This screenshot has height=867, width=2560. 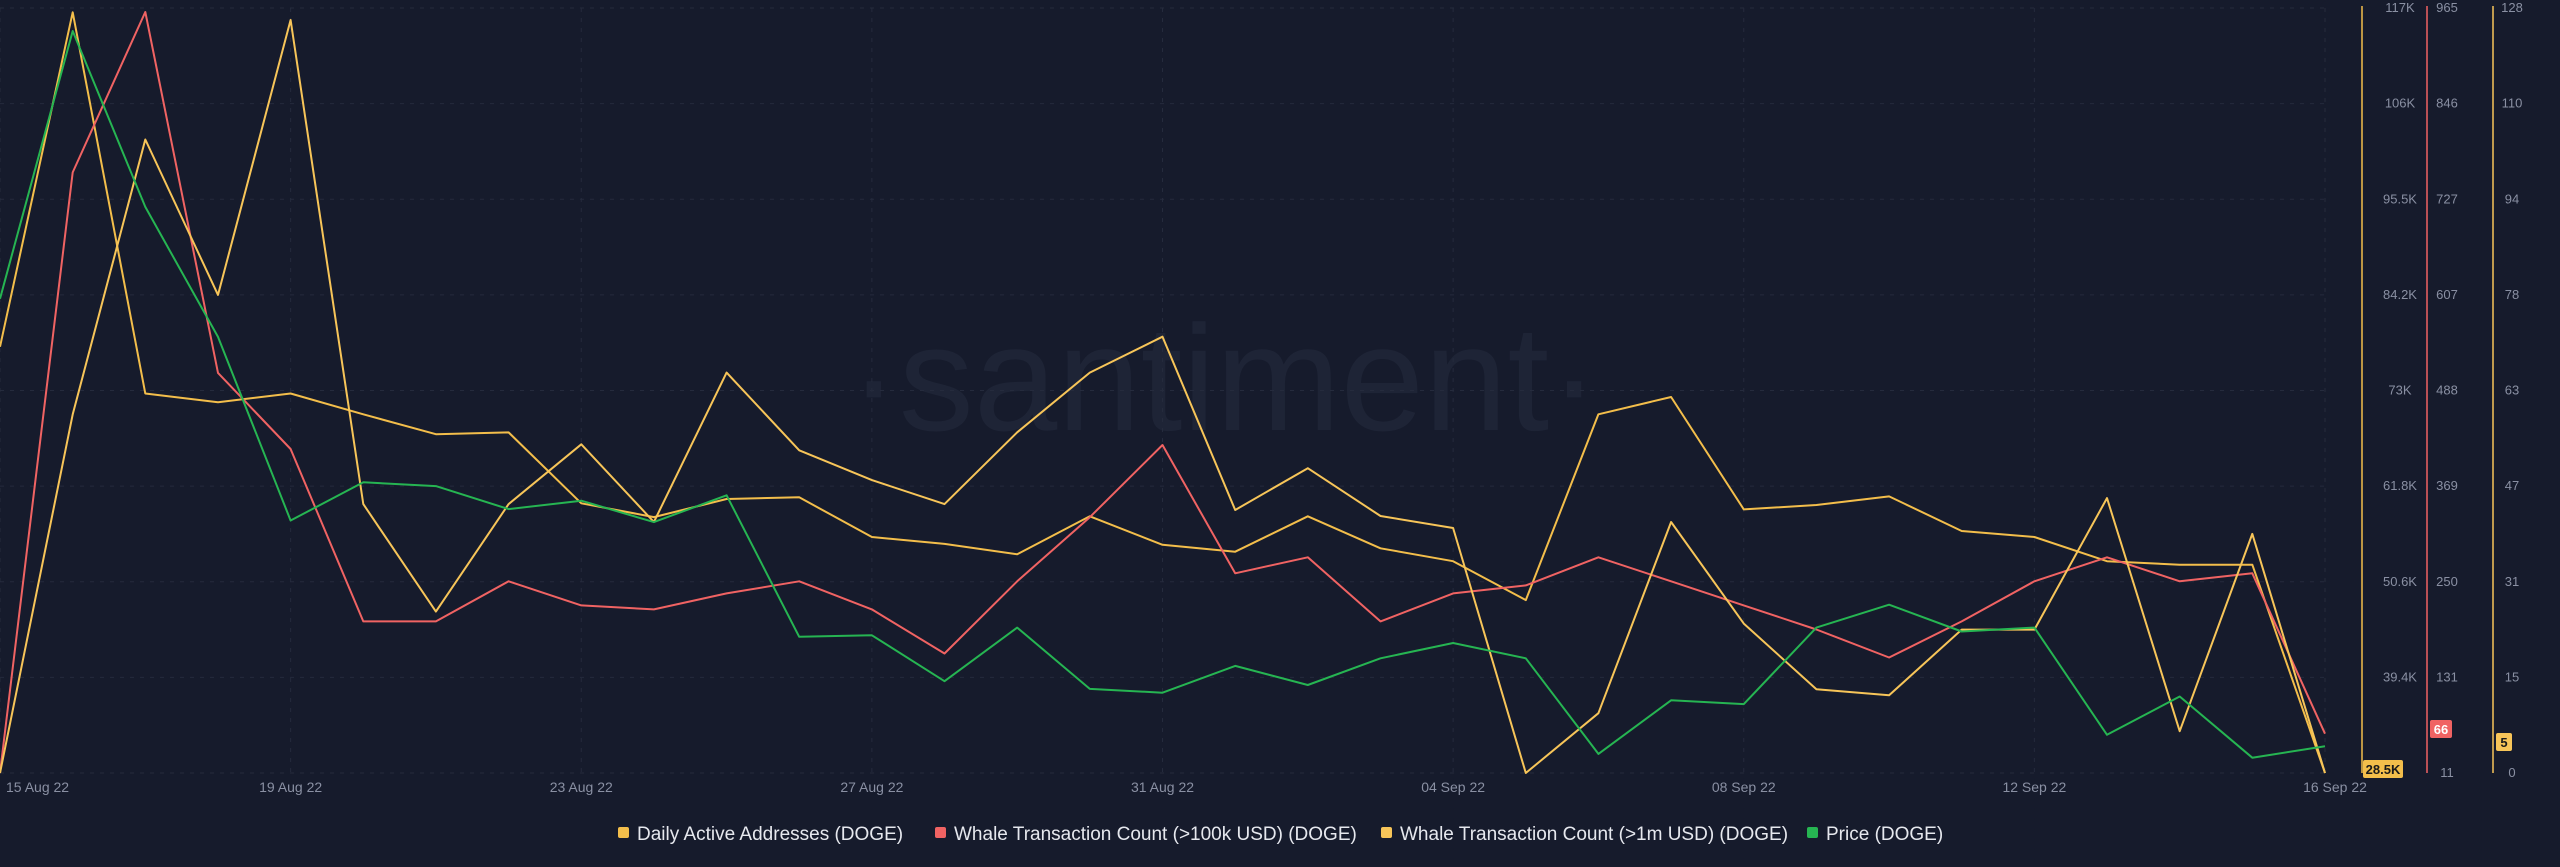 I want to click on whale1m-current-badge, so click(x=2504, y=742).